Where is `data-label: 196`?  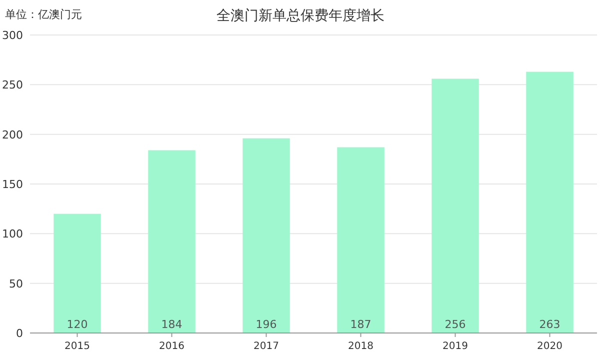
data-label: 196 is located at coordinates (266, 324).